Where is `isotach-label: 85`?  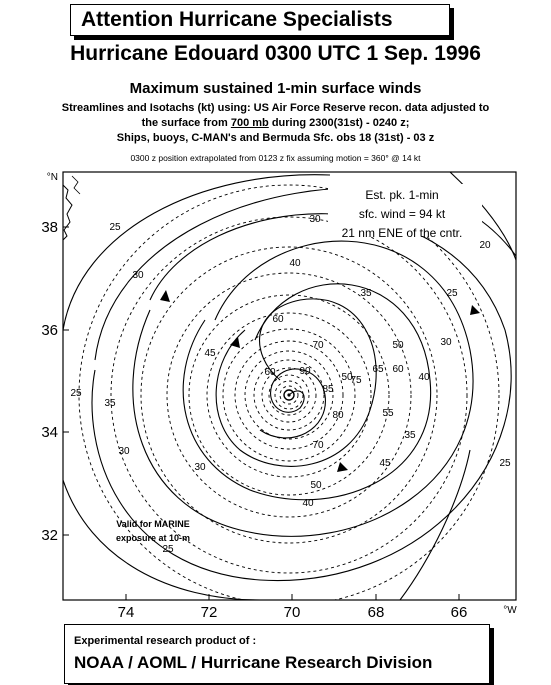 isotach-label: 85 is located at coordinates (328, 389).